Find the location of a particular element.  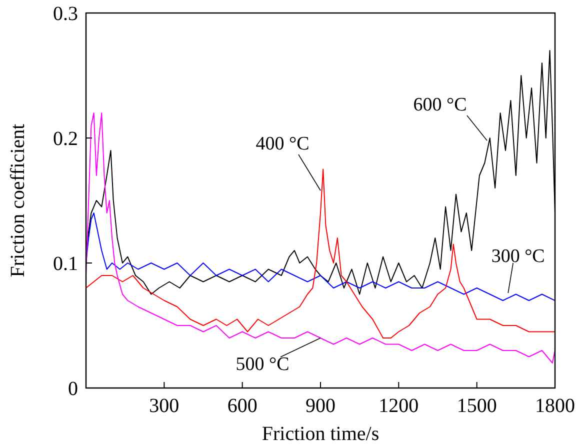

x-axis-title: Friction time/s is located at coordinates (321, 434).